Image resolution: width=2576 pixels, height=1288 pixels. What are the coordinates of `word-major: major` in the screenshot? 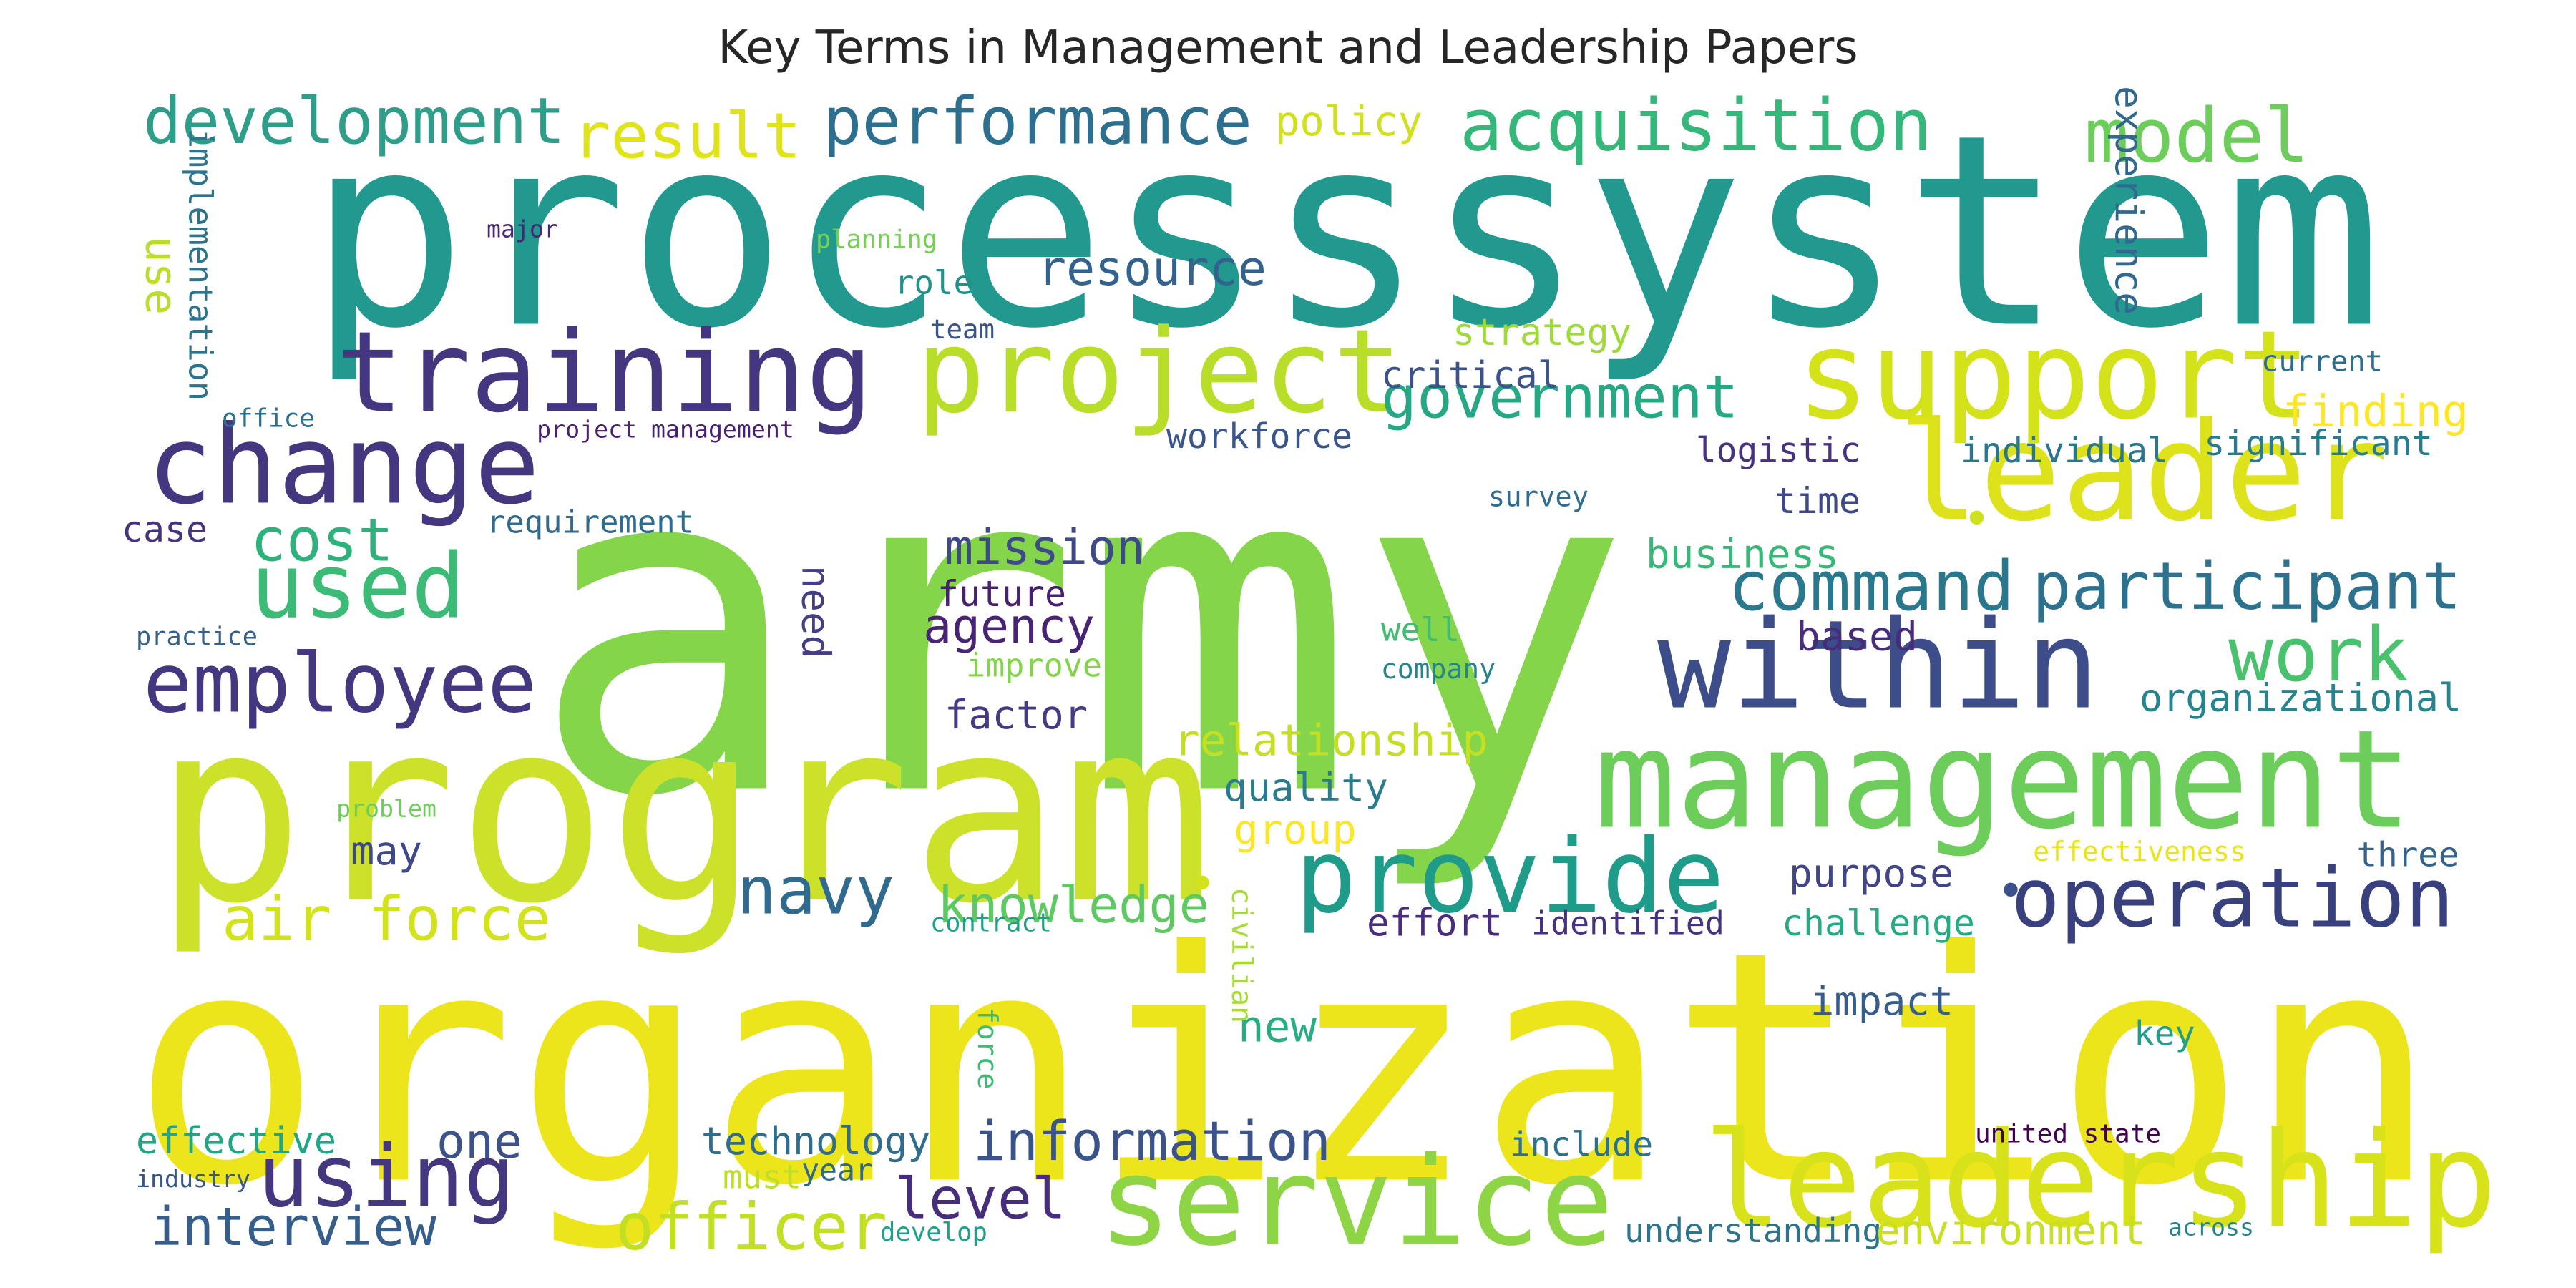 It's located at (522, 229).